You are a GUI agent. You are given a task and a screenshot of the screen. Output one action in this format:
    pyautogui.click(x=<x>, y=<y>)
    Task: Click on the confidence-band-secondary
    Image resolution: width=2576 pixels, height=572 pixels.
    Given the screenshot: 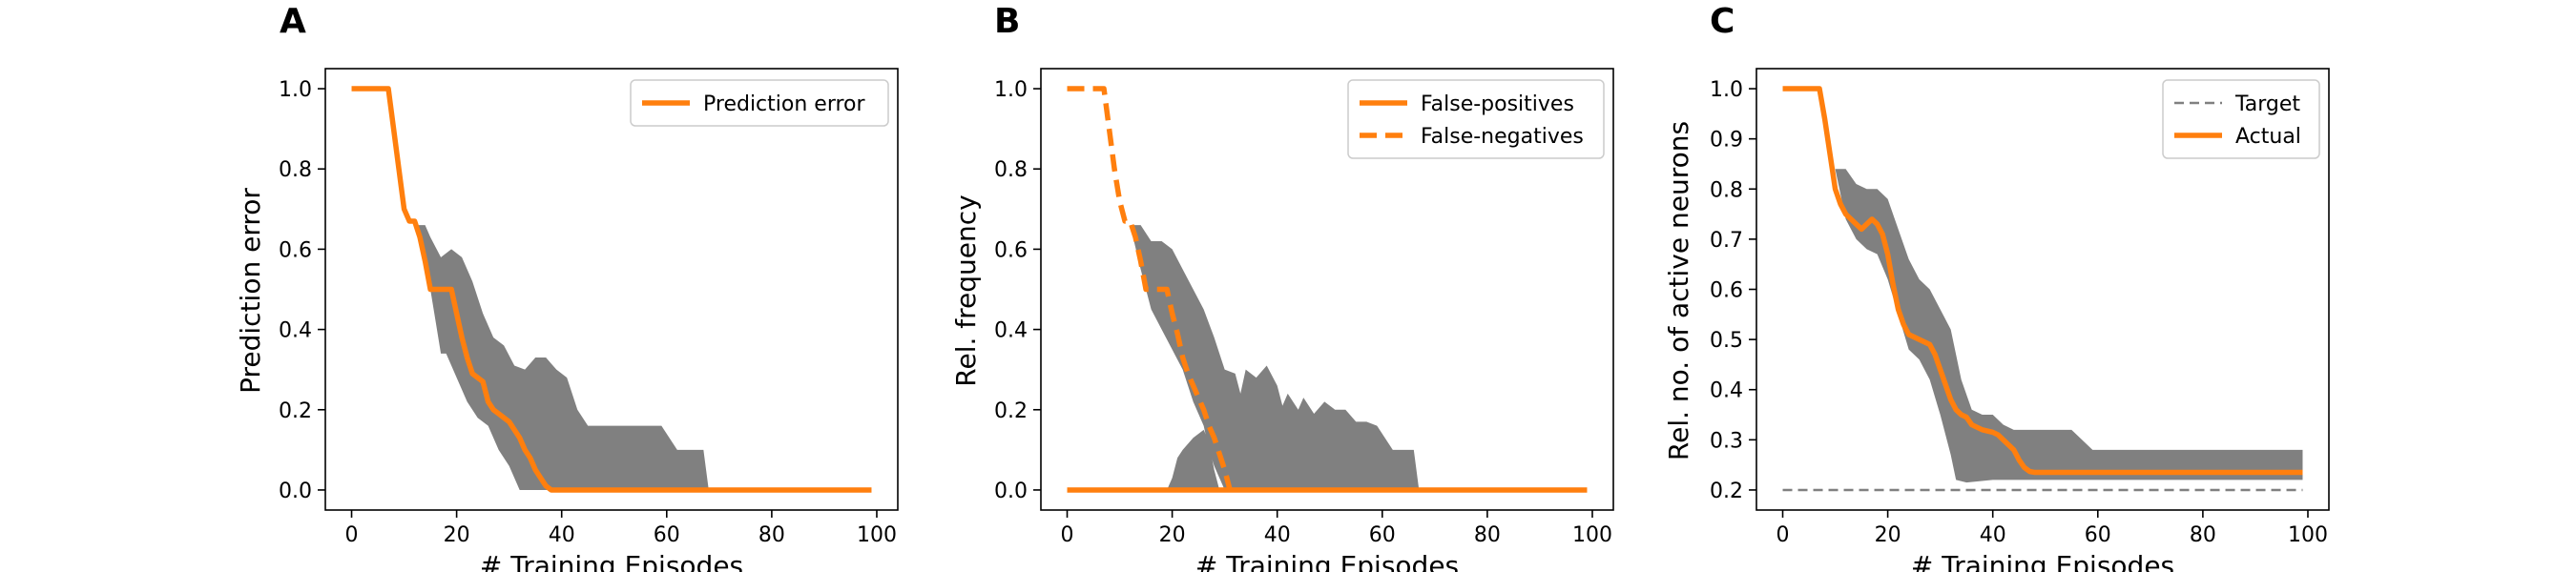 What is the action you would take?
    pyautogui.click(x=1193, y=459)
    